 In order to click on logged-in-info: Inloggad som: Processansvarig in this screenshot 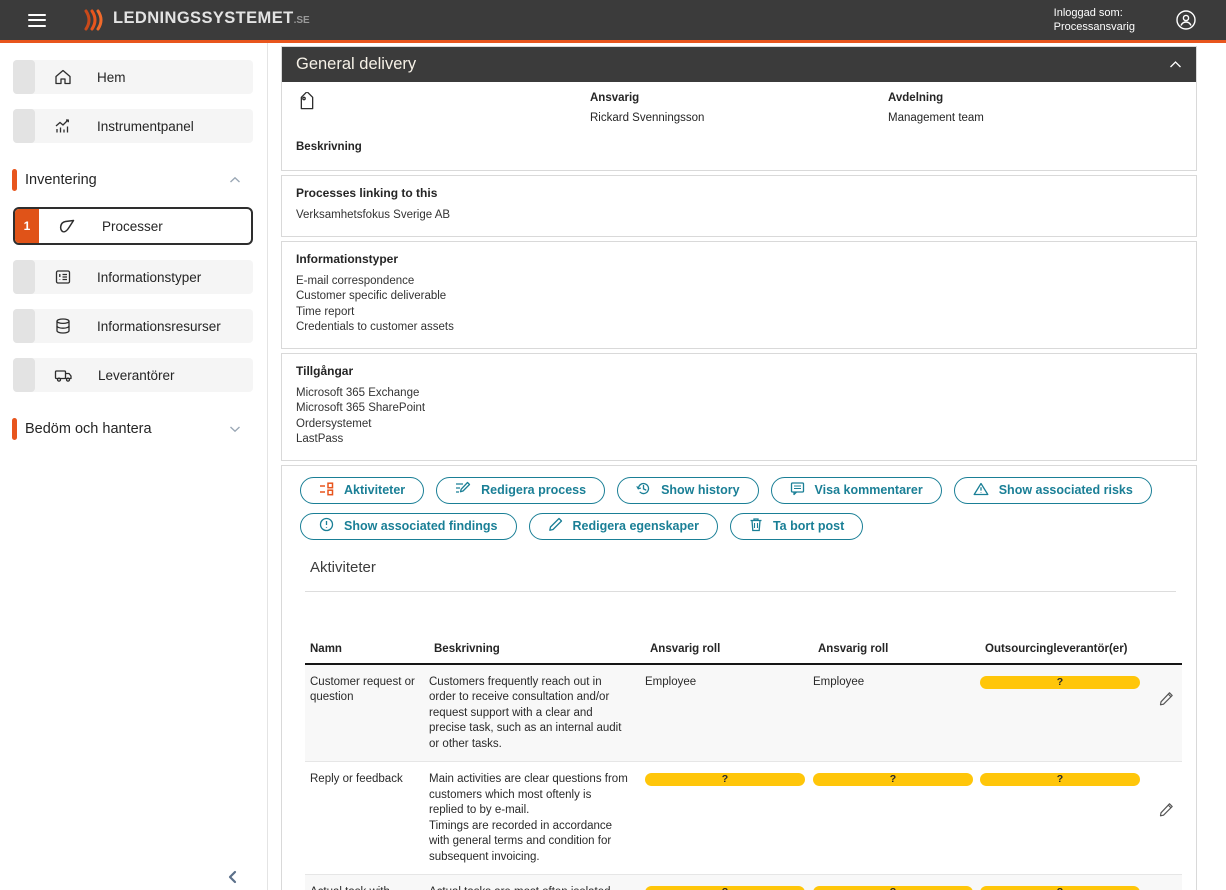, I will do `click(1094, 20)`.